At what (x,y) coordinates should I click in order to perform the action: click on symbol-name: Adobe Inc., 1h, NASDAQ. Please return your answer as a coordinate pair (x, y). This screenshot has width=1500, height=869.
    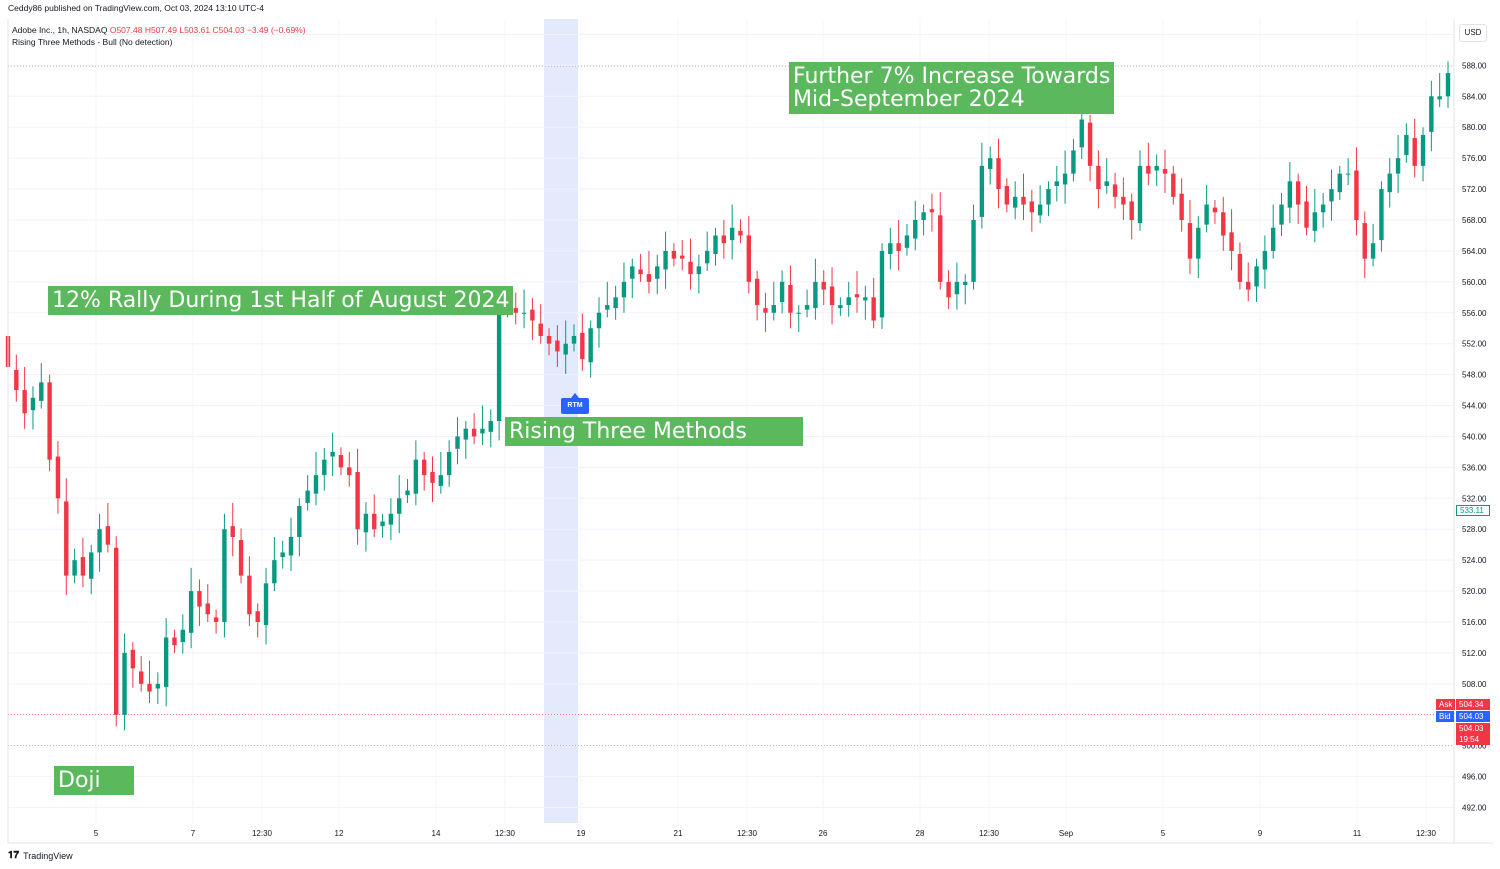
    Looking at the image, I should click on (60, 30).